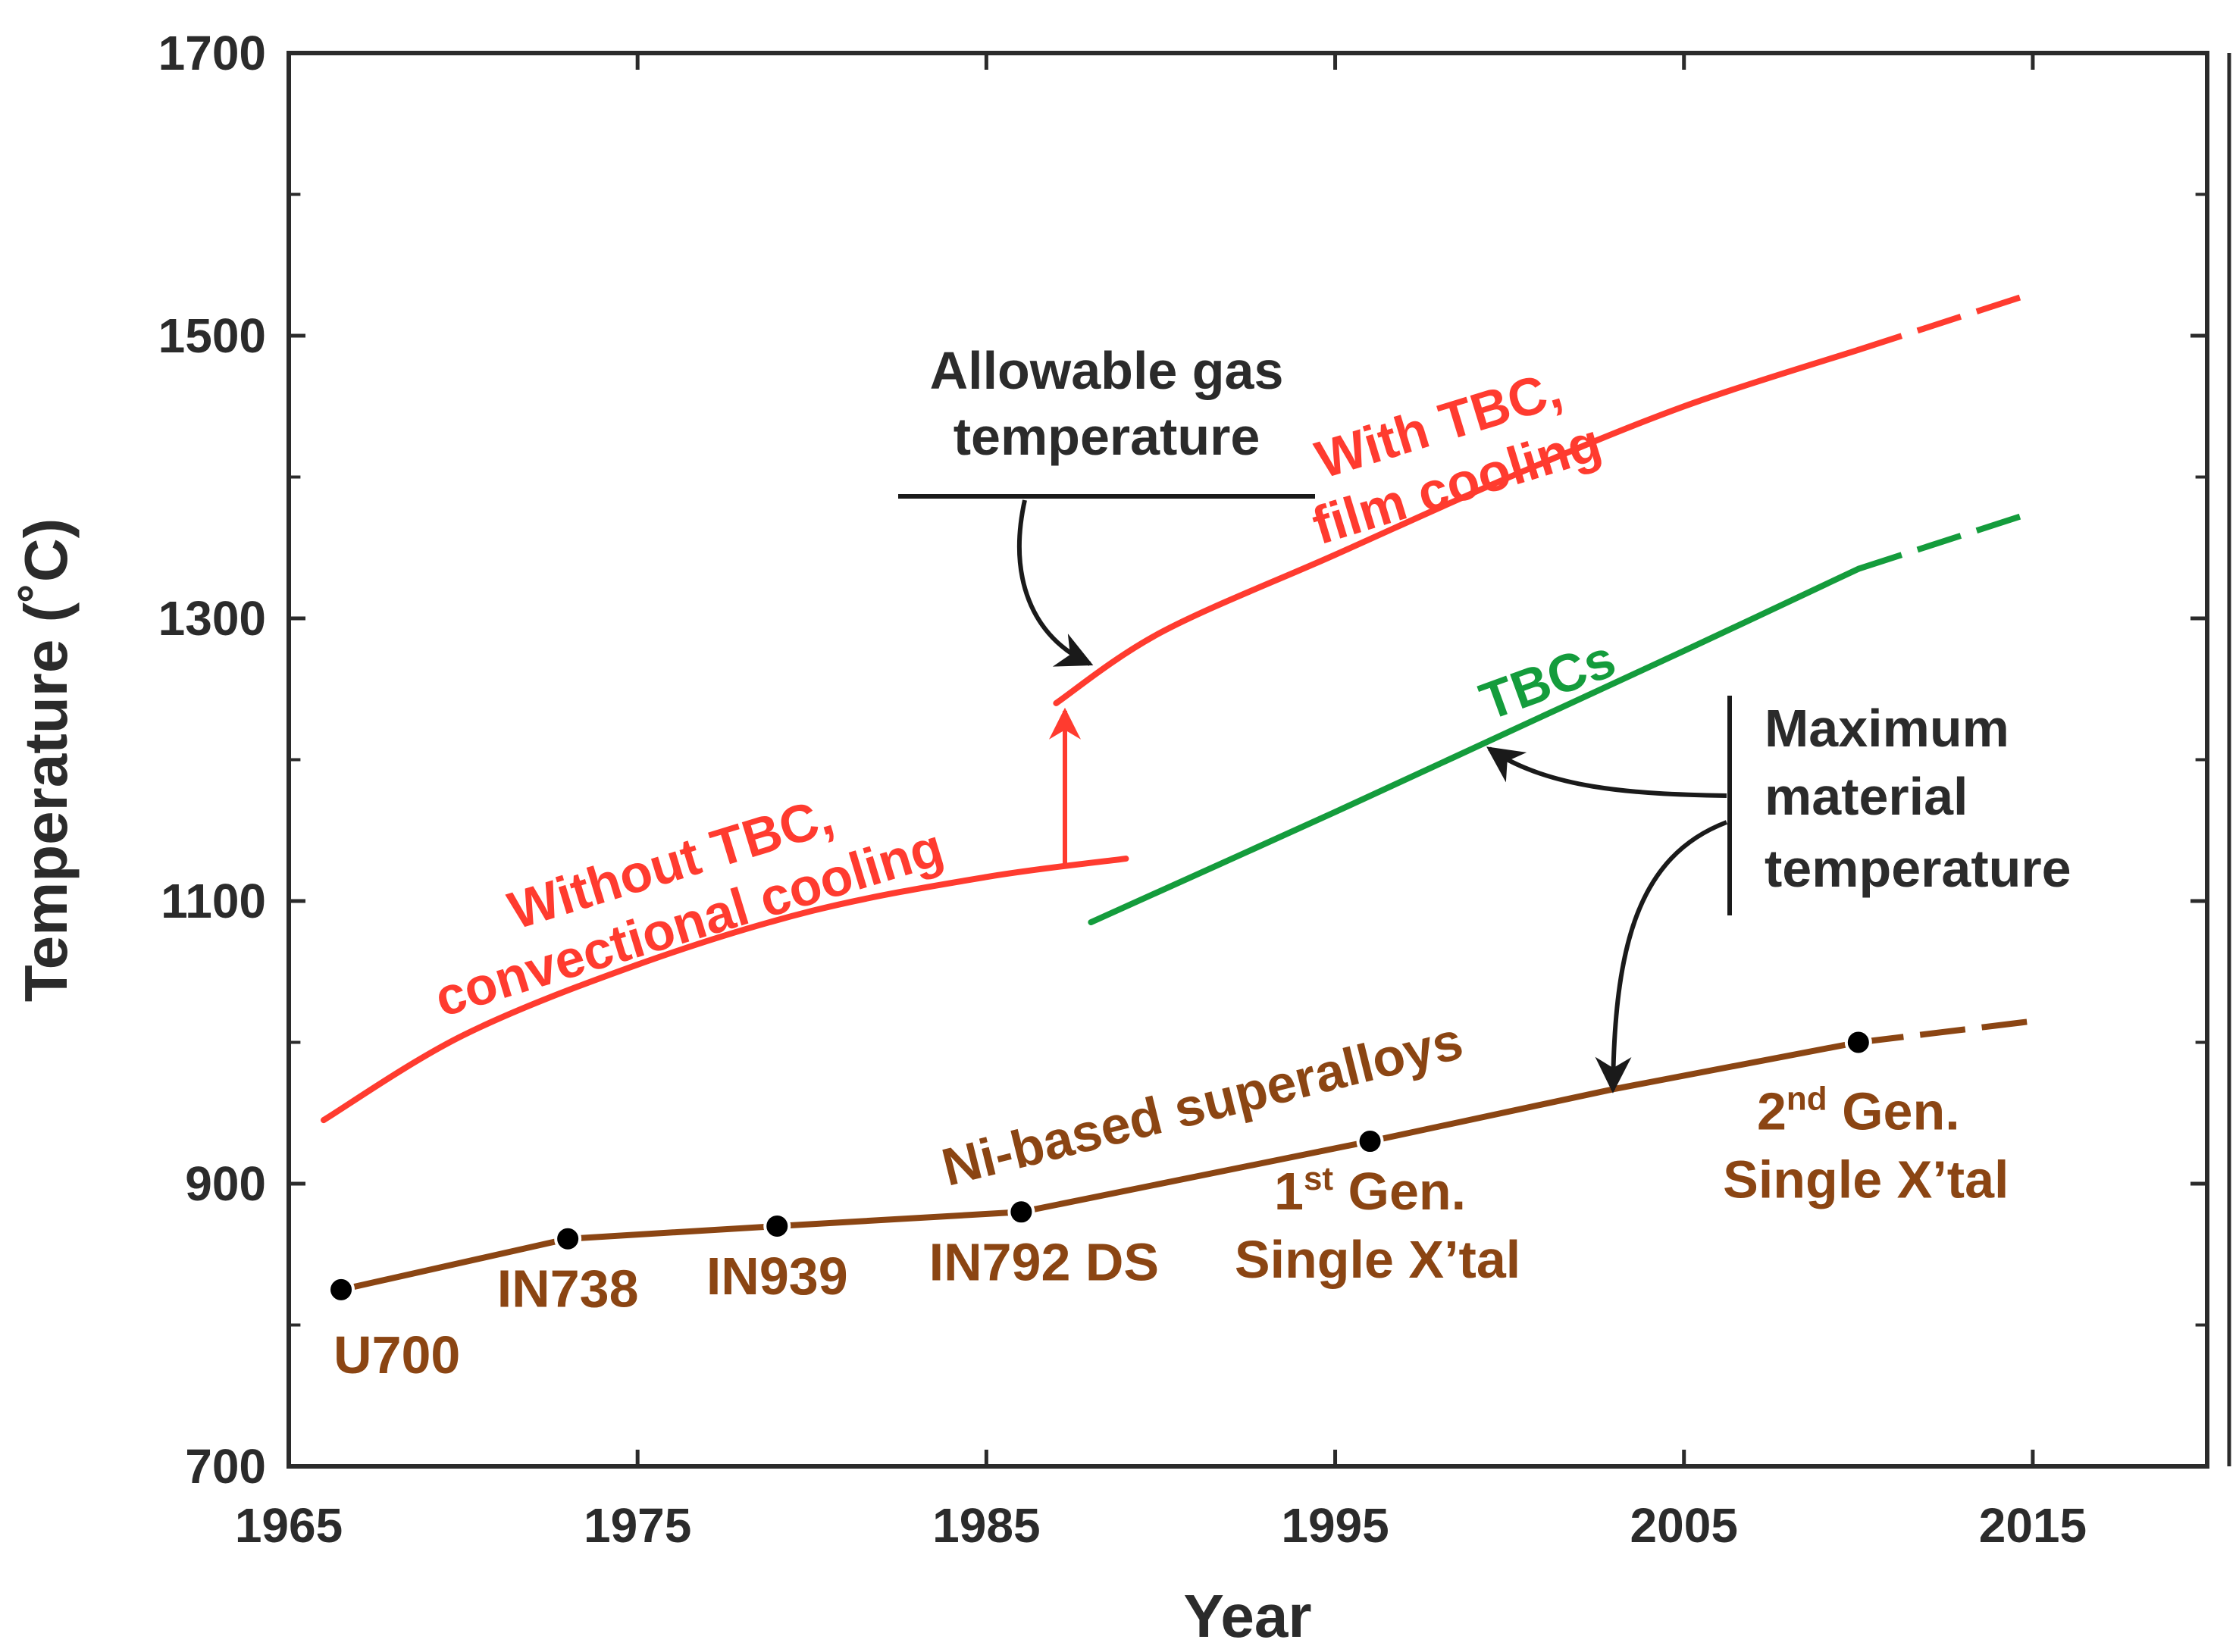 The height and width of the screenshot is (1652, 2239). Describe the element at coordinates (1918, 868) in the screenshot. I see `max-label-line3: temperature` at that location.